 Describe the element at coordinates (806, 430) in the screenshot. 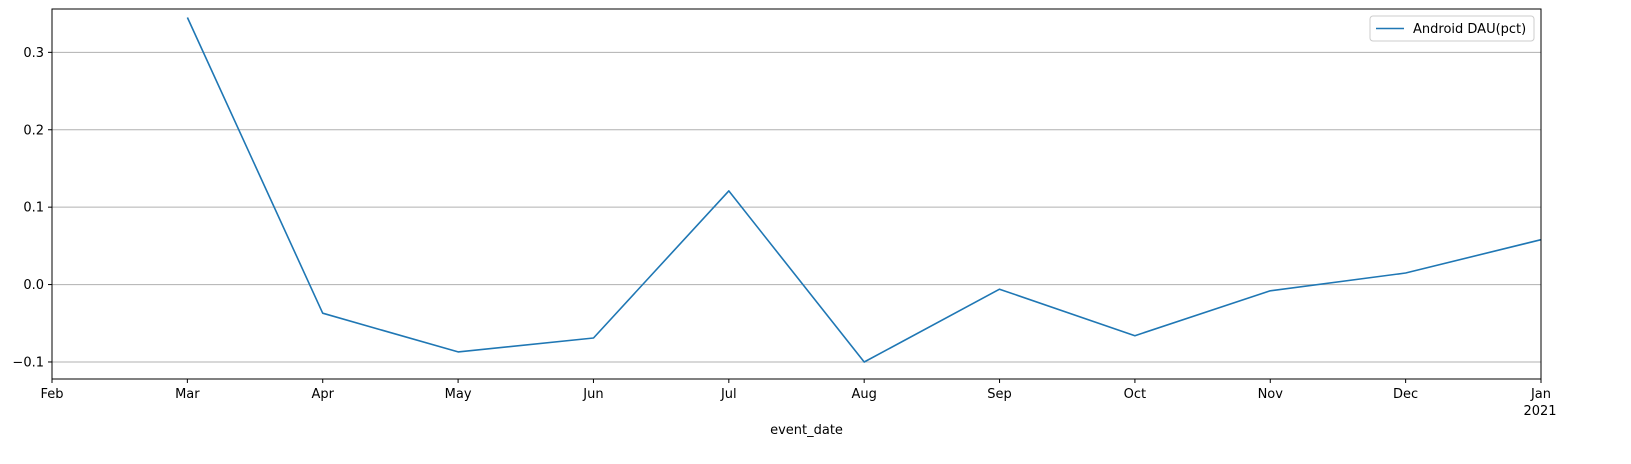

I see `x-axis-label: event_date` at that location.